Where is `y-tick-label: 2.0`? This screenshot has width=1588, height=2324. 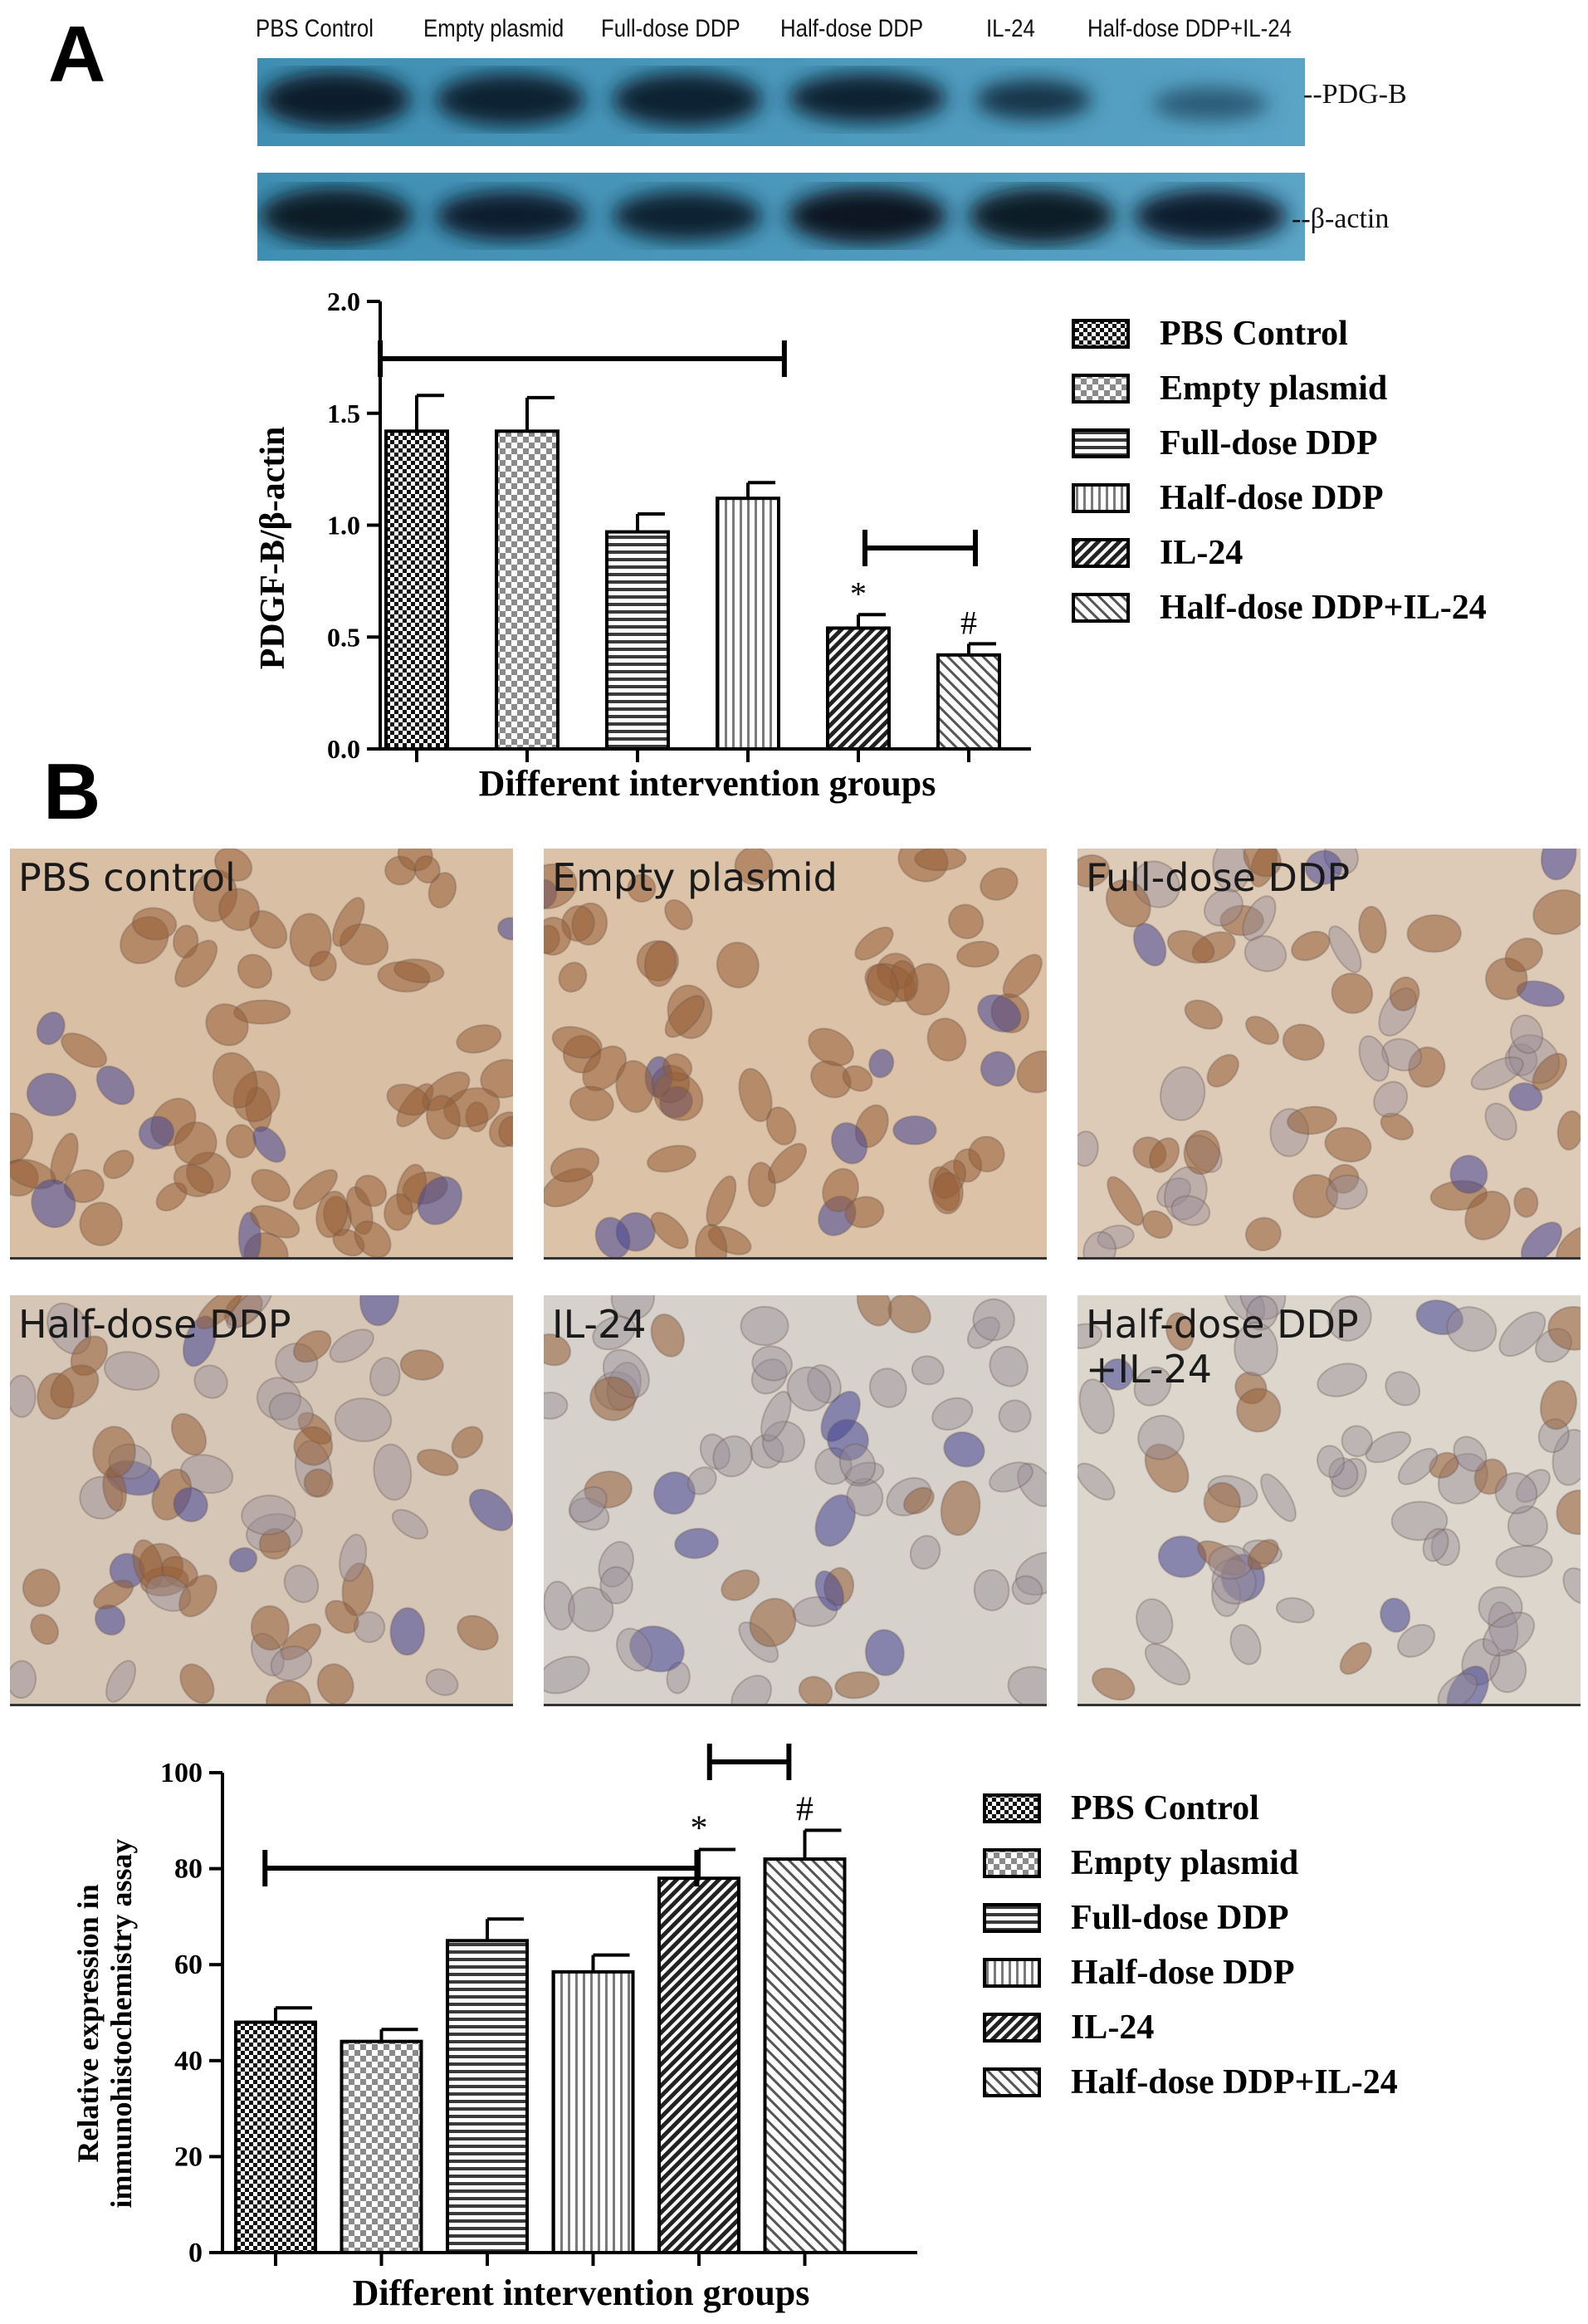 y-tick-label: 2.0 is located at coordinates (343, 301).